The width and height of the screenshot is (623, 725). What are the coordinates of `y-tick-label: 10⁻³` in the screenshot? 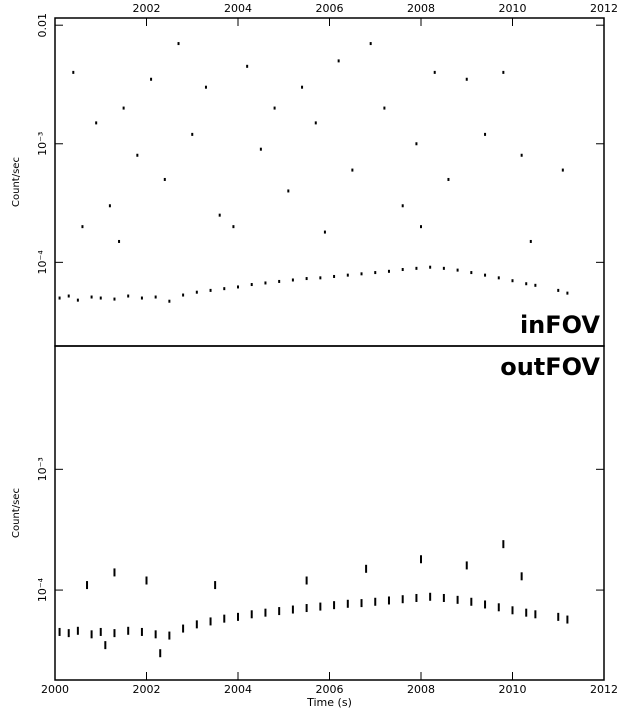 It's located at (42, 144).